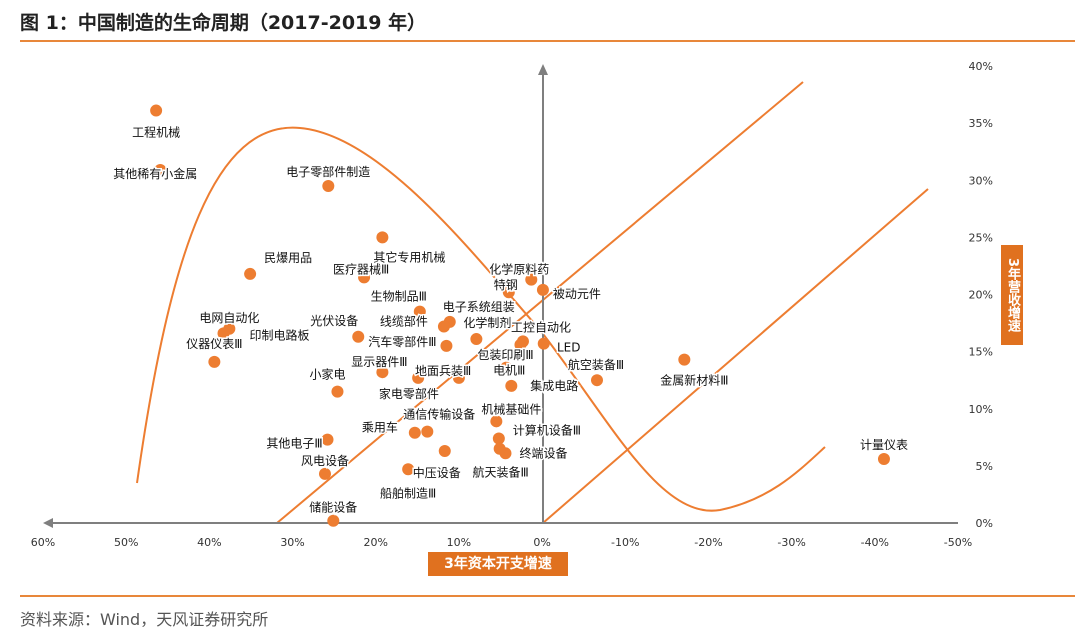 This screenshot has width=1080, height=641. Describe the element at coordinates (708, 542) in the screenshot. I see `x-tick-label: -20%` at that location.